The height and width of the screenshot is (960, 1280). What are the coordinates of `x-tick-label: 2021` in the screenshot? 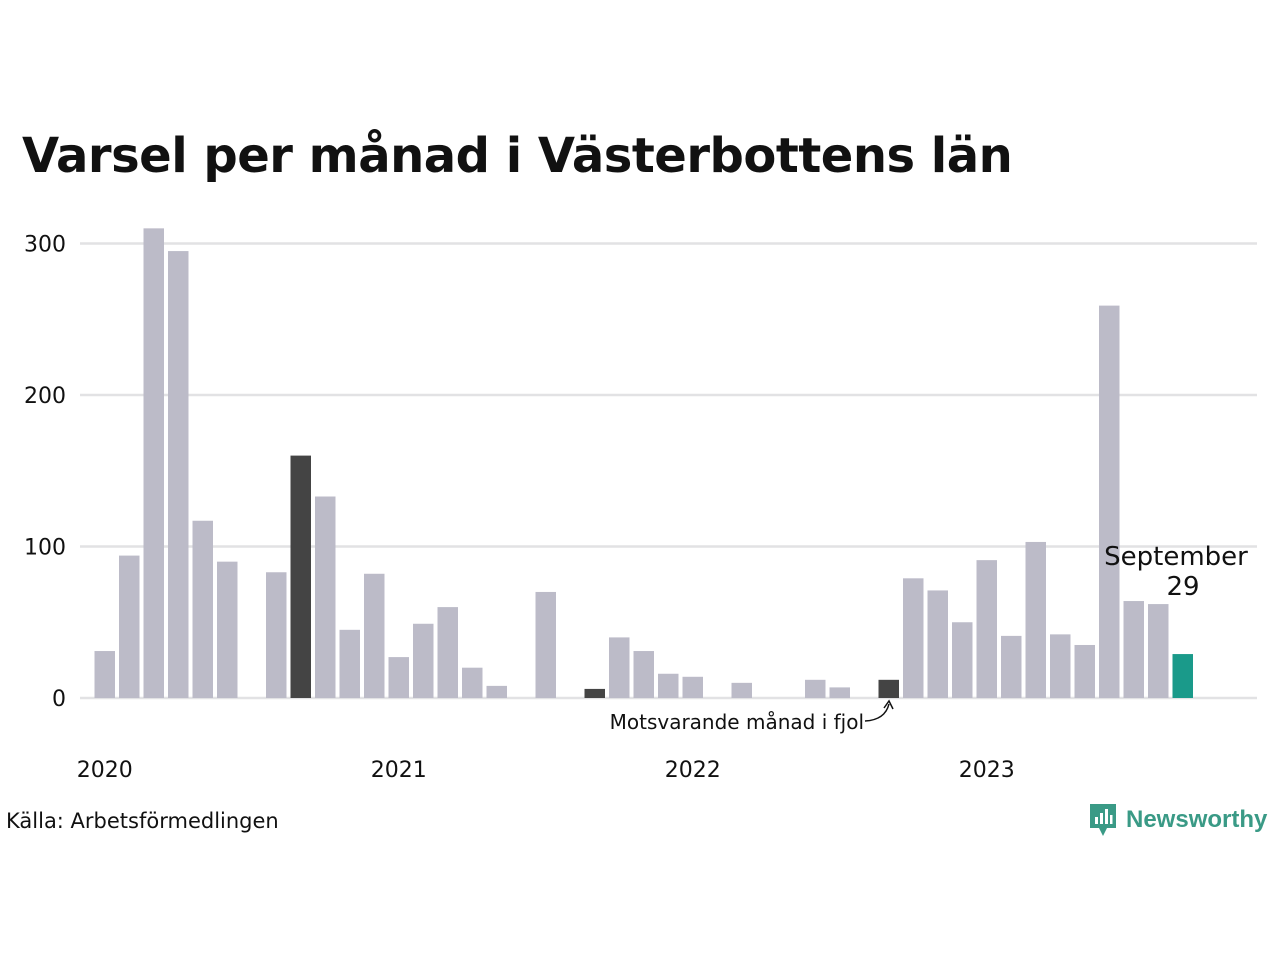 It's located at (399, 770).